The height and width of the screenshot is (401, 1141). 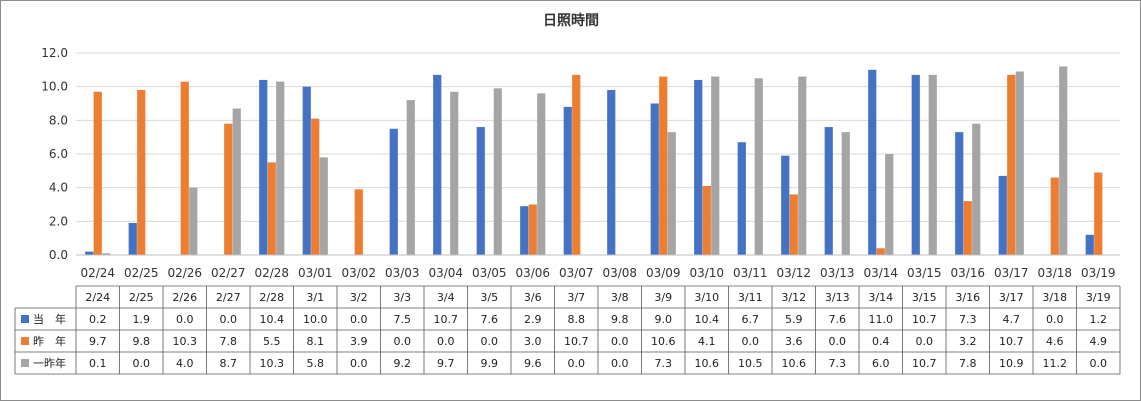 I want to click on table-value-cell: 5.9, so click(x=794, y=319).